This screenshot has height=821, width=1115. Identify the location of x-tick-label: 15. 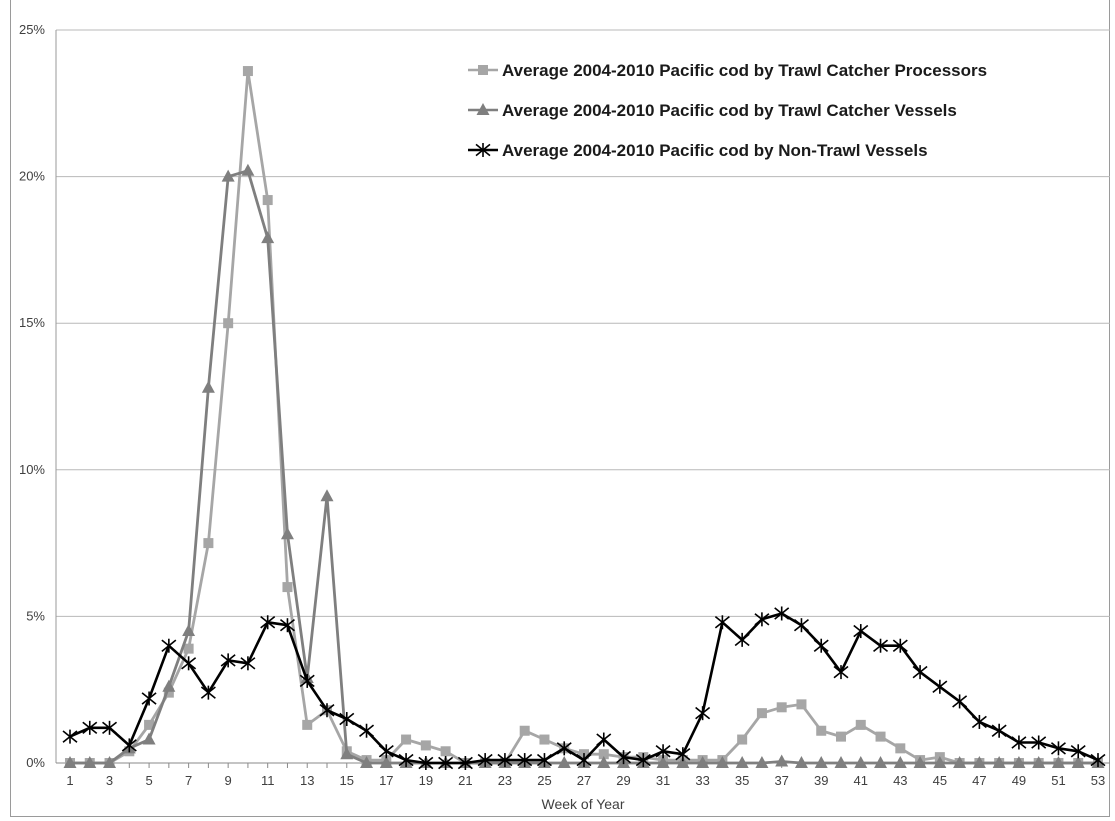
(347, 780).